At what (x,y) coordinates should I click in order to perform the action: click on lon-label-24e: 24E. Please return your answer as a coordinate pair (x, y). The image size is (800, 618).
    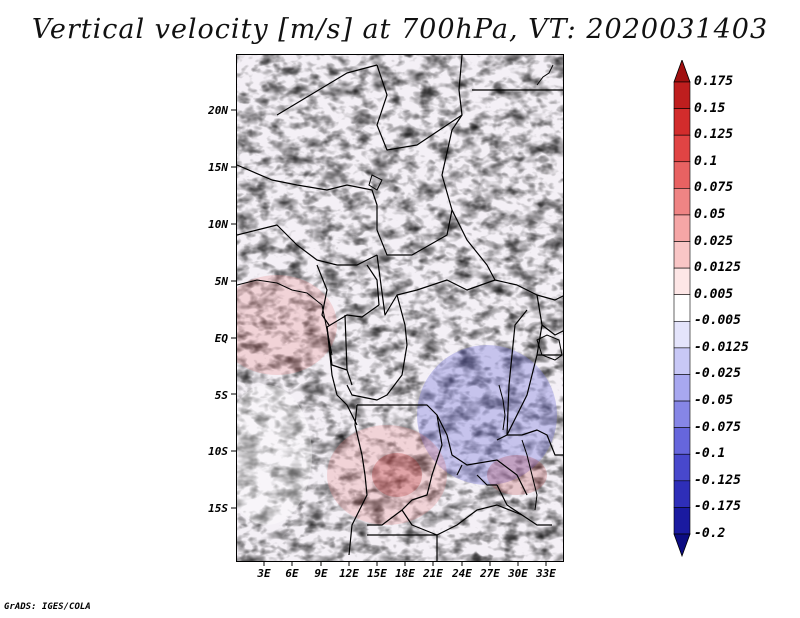
    Looking at the image, I should click on (462, 573).